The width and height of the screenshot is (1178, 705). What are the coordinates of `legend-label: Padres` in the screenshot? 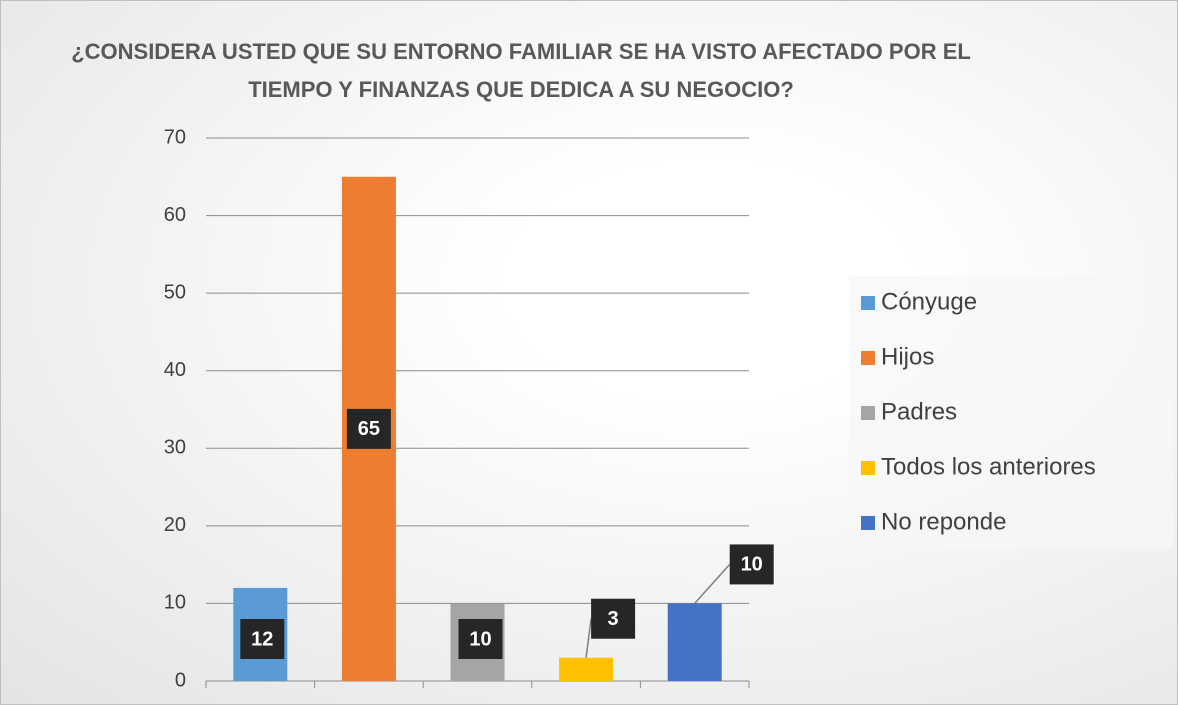 It's located at (919, 411).